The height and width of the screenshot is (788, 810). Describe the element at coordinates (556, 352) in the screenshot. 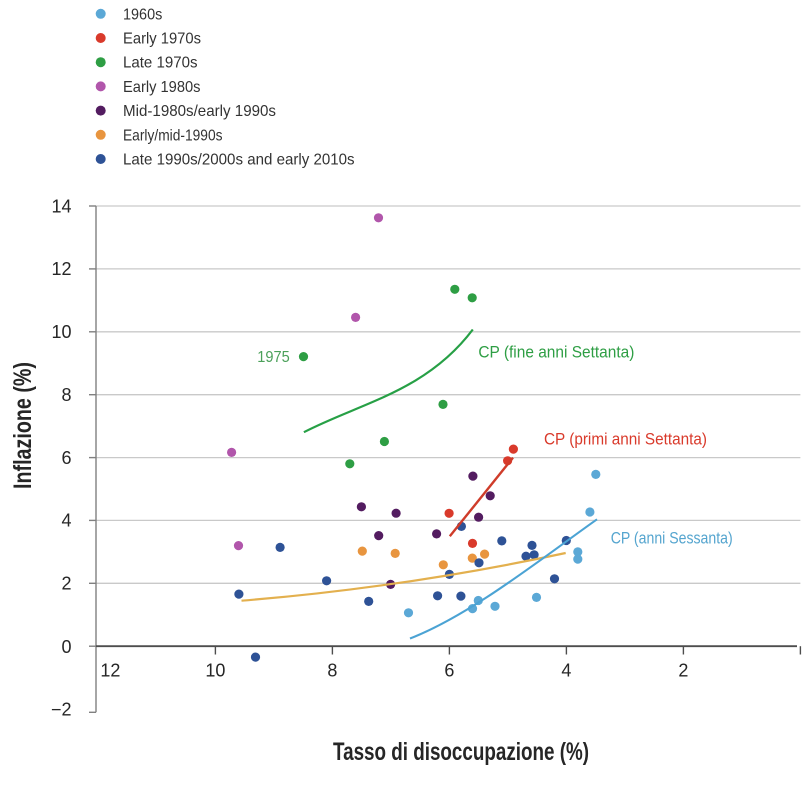

I see `svg-text: CP (fine anni Settanta)` at that location.